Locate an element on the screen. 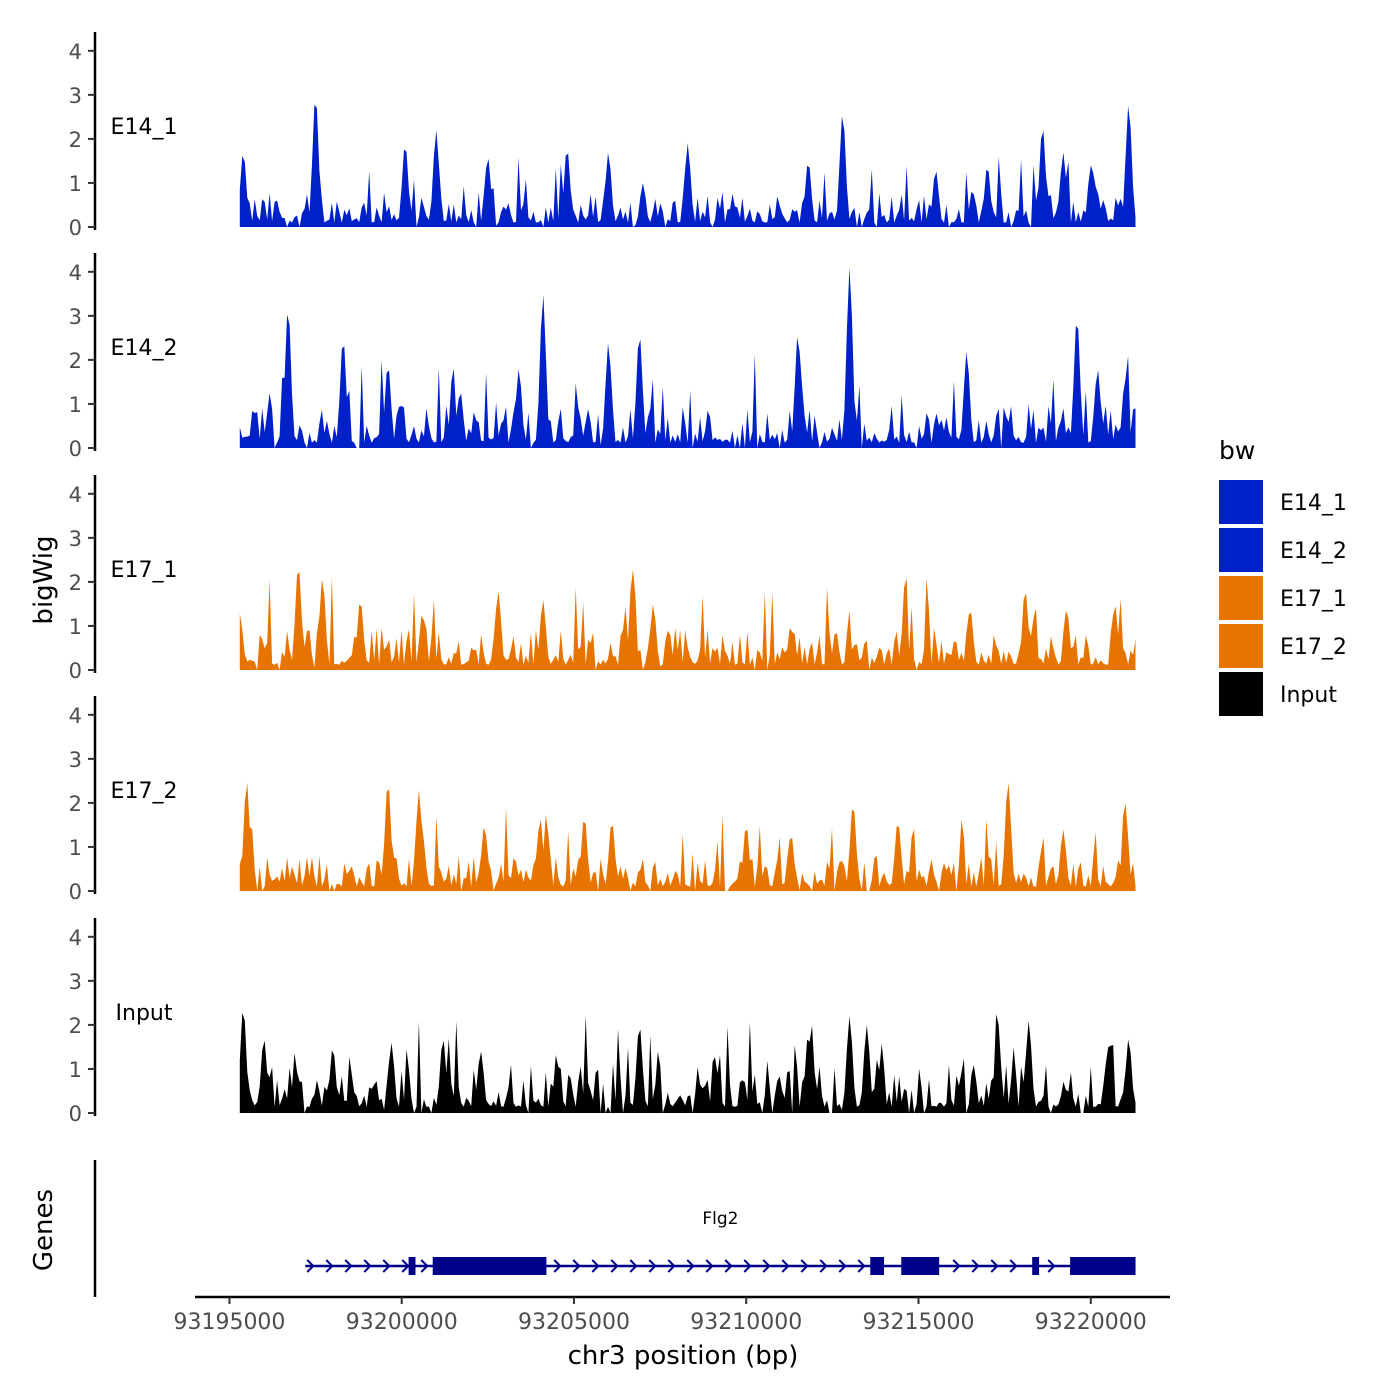 The width and height of the screenshot is (1400, 1400). legend-label-E17_1: E17_1 is located at coordinates (1313, 599).